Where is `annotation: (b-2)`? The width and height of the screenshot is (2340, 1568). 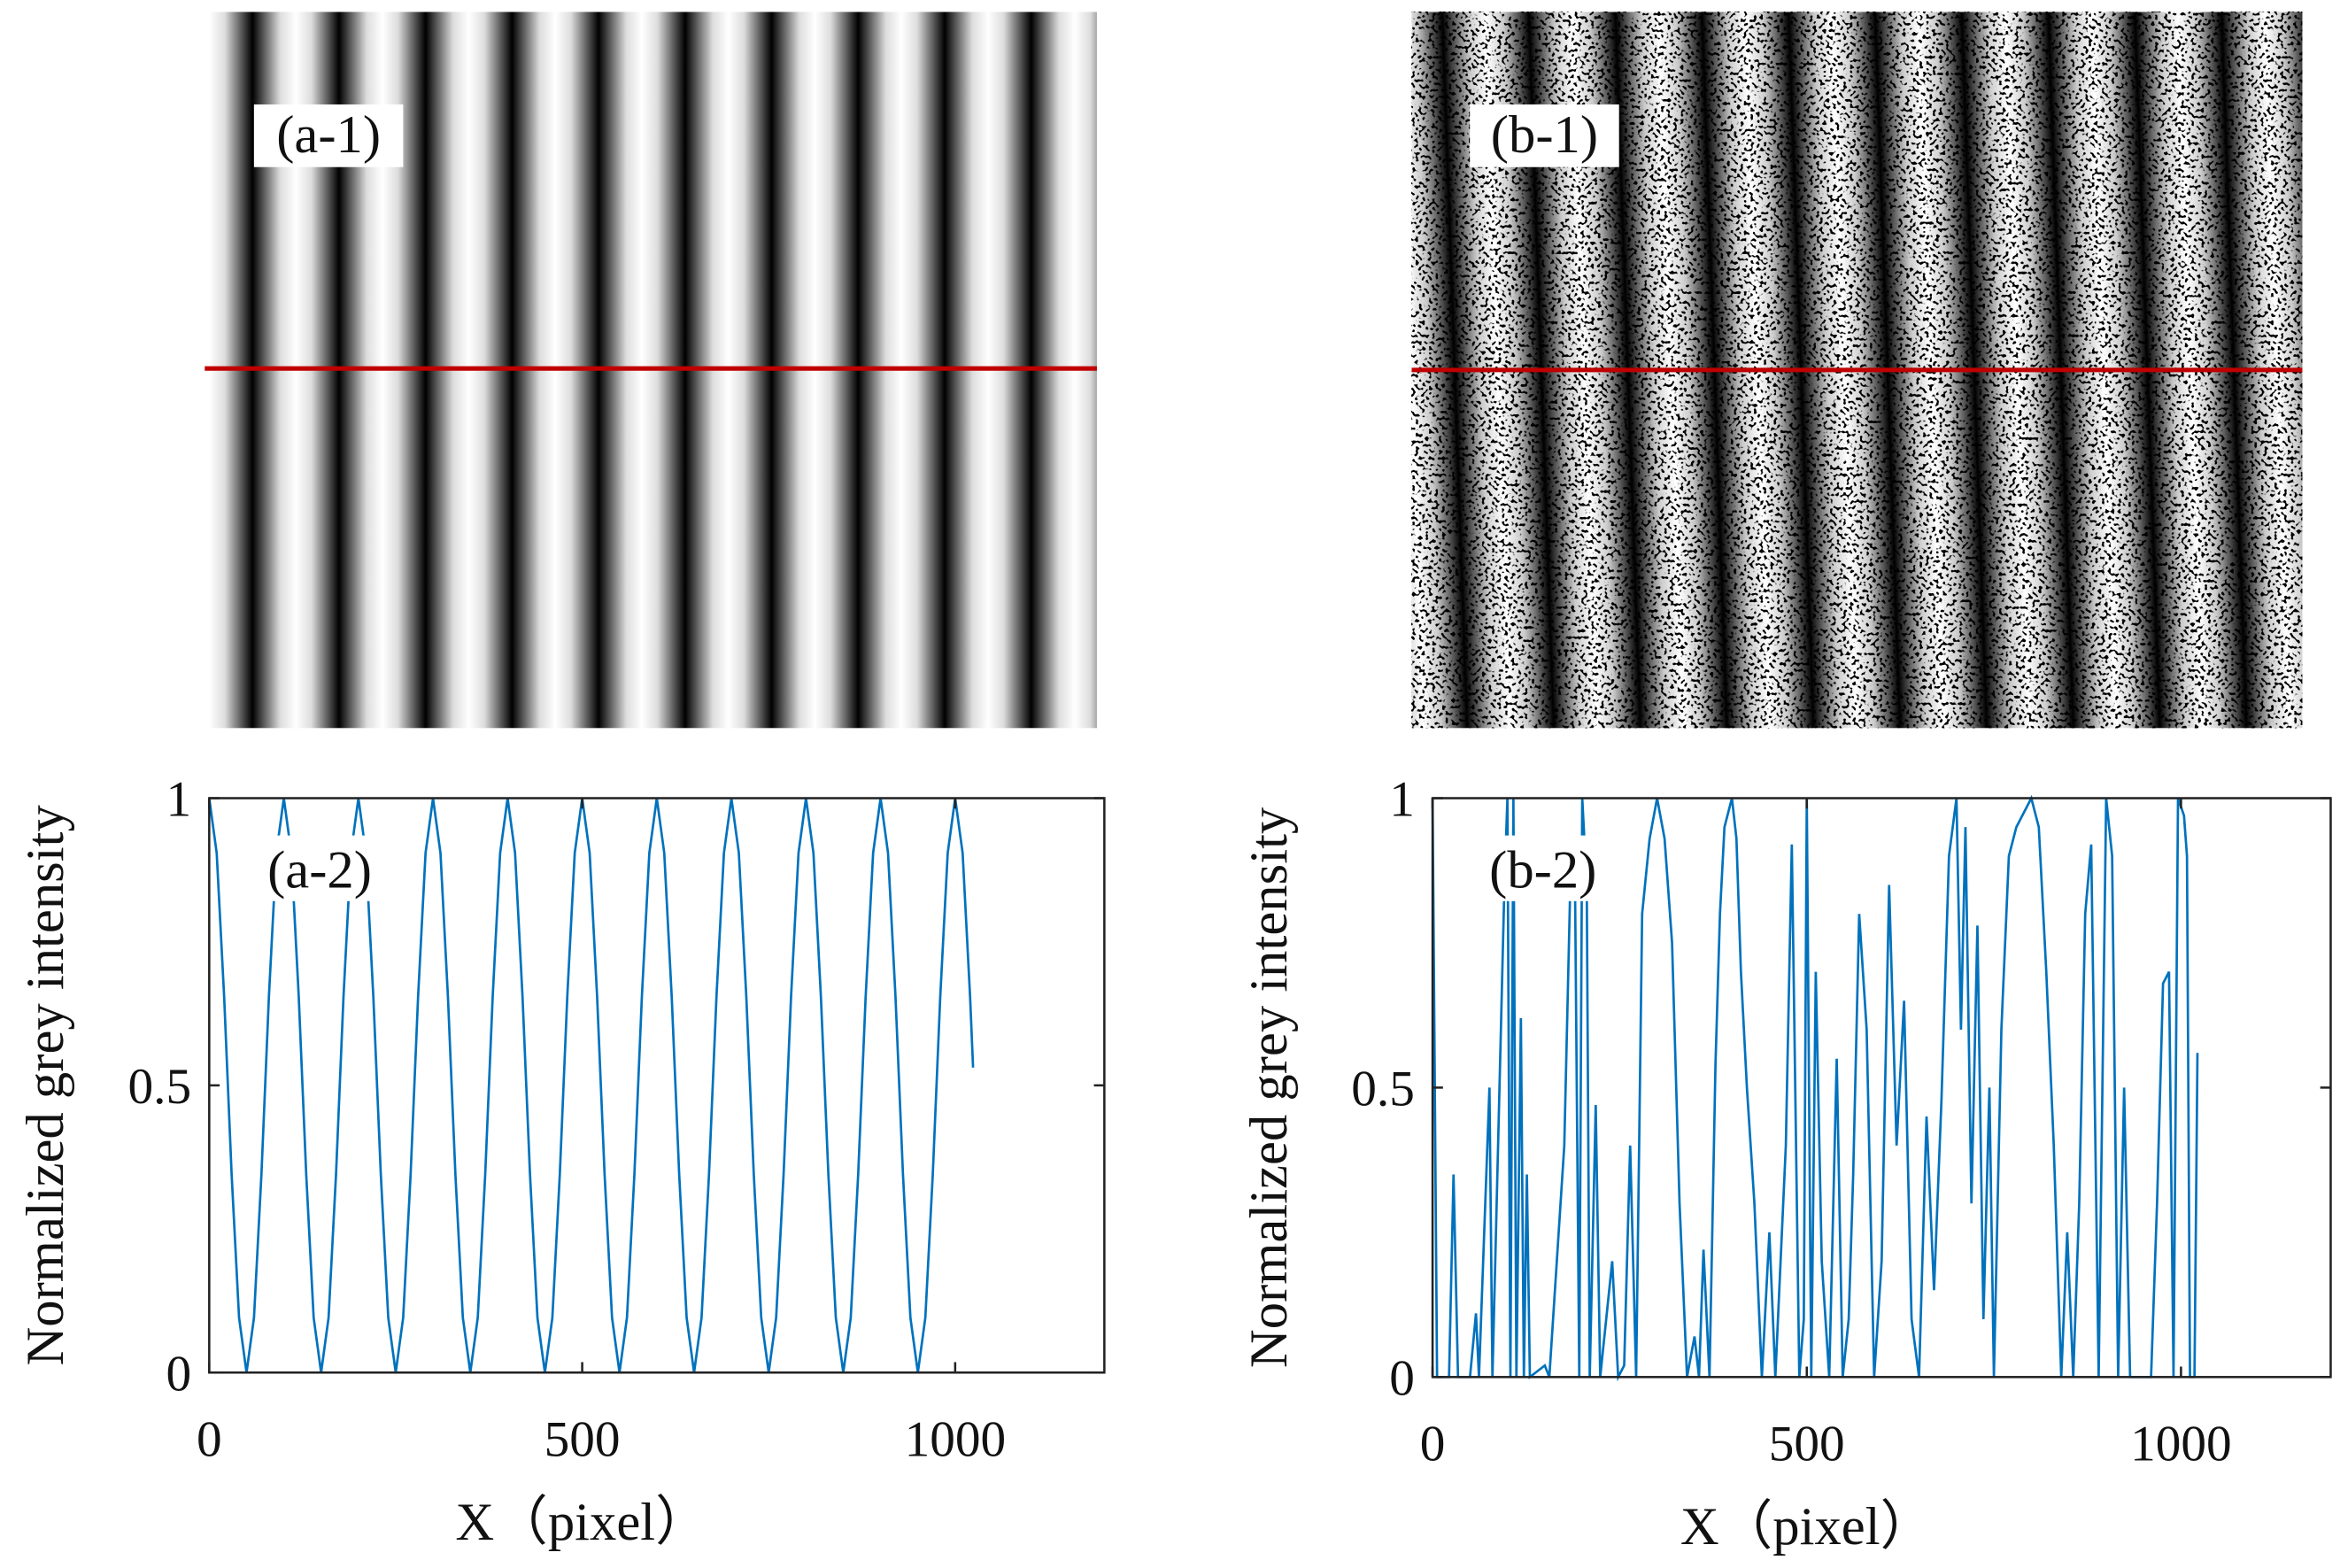 annotation: (b-2) is located at coordinates (1542, 870).